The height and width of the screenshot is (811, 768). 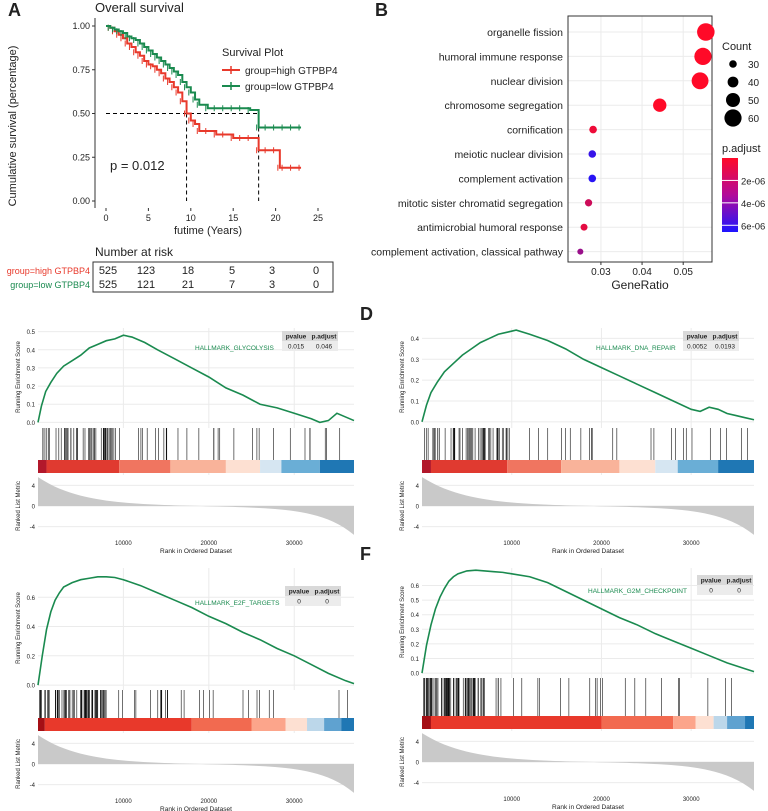 I want to click on gsea-table-value: 0.046, so click(x=324, y=347).